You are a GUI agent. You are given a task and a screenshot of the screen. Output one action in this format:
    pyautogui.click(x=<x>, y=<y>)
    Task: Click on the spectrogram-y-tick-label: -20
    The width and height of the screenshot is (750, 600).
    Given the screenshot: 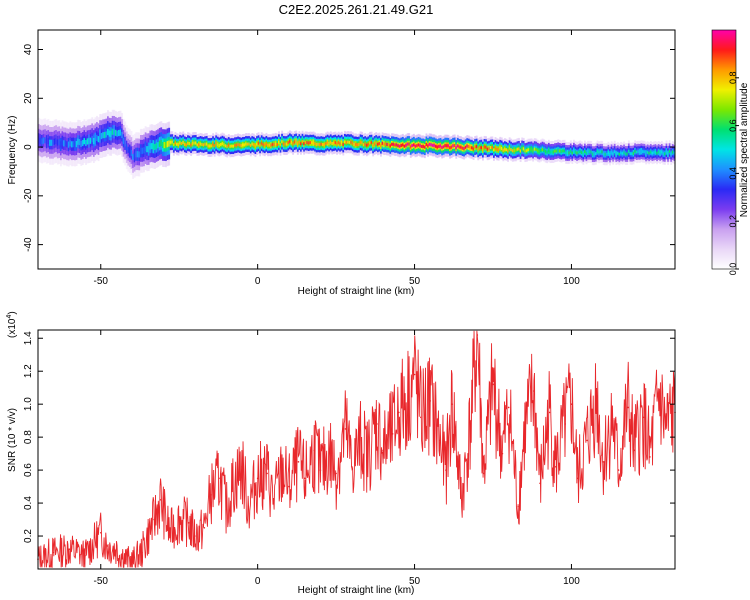 What is the action you would take?
    pyautogui.click(x=28, y=195)
    